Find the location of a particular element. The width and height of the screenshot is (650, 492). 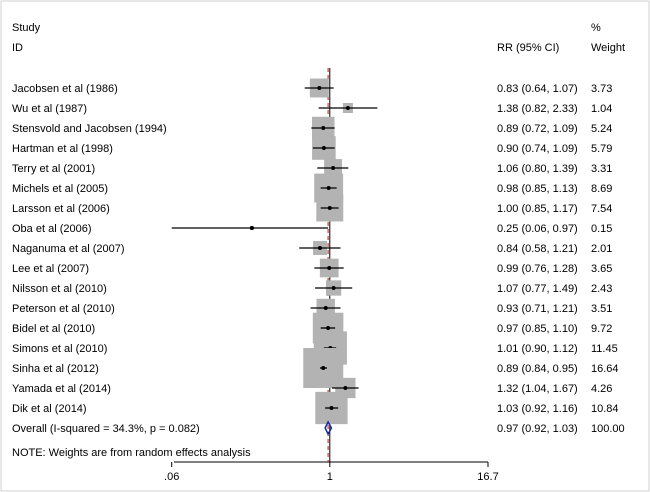

header-id: ID is located at coordinates (17, 48).